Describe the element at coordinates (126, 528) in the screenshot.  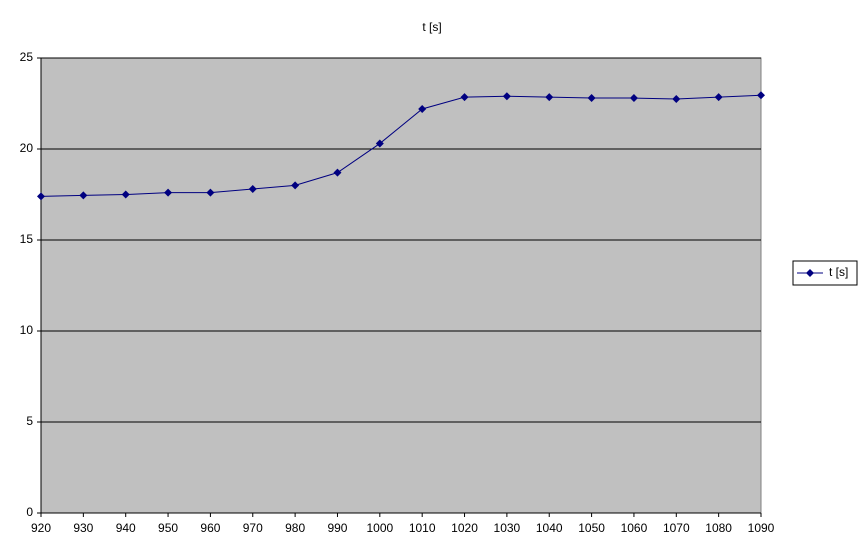
I see `x-tick-label: 940` at that location.